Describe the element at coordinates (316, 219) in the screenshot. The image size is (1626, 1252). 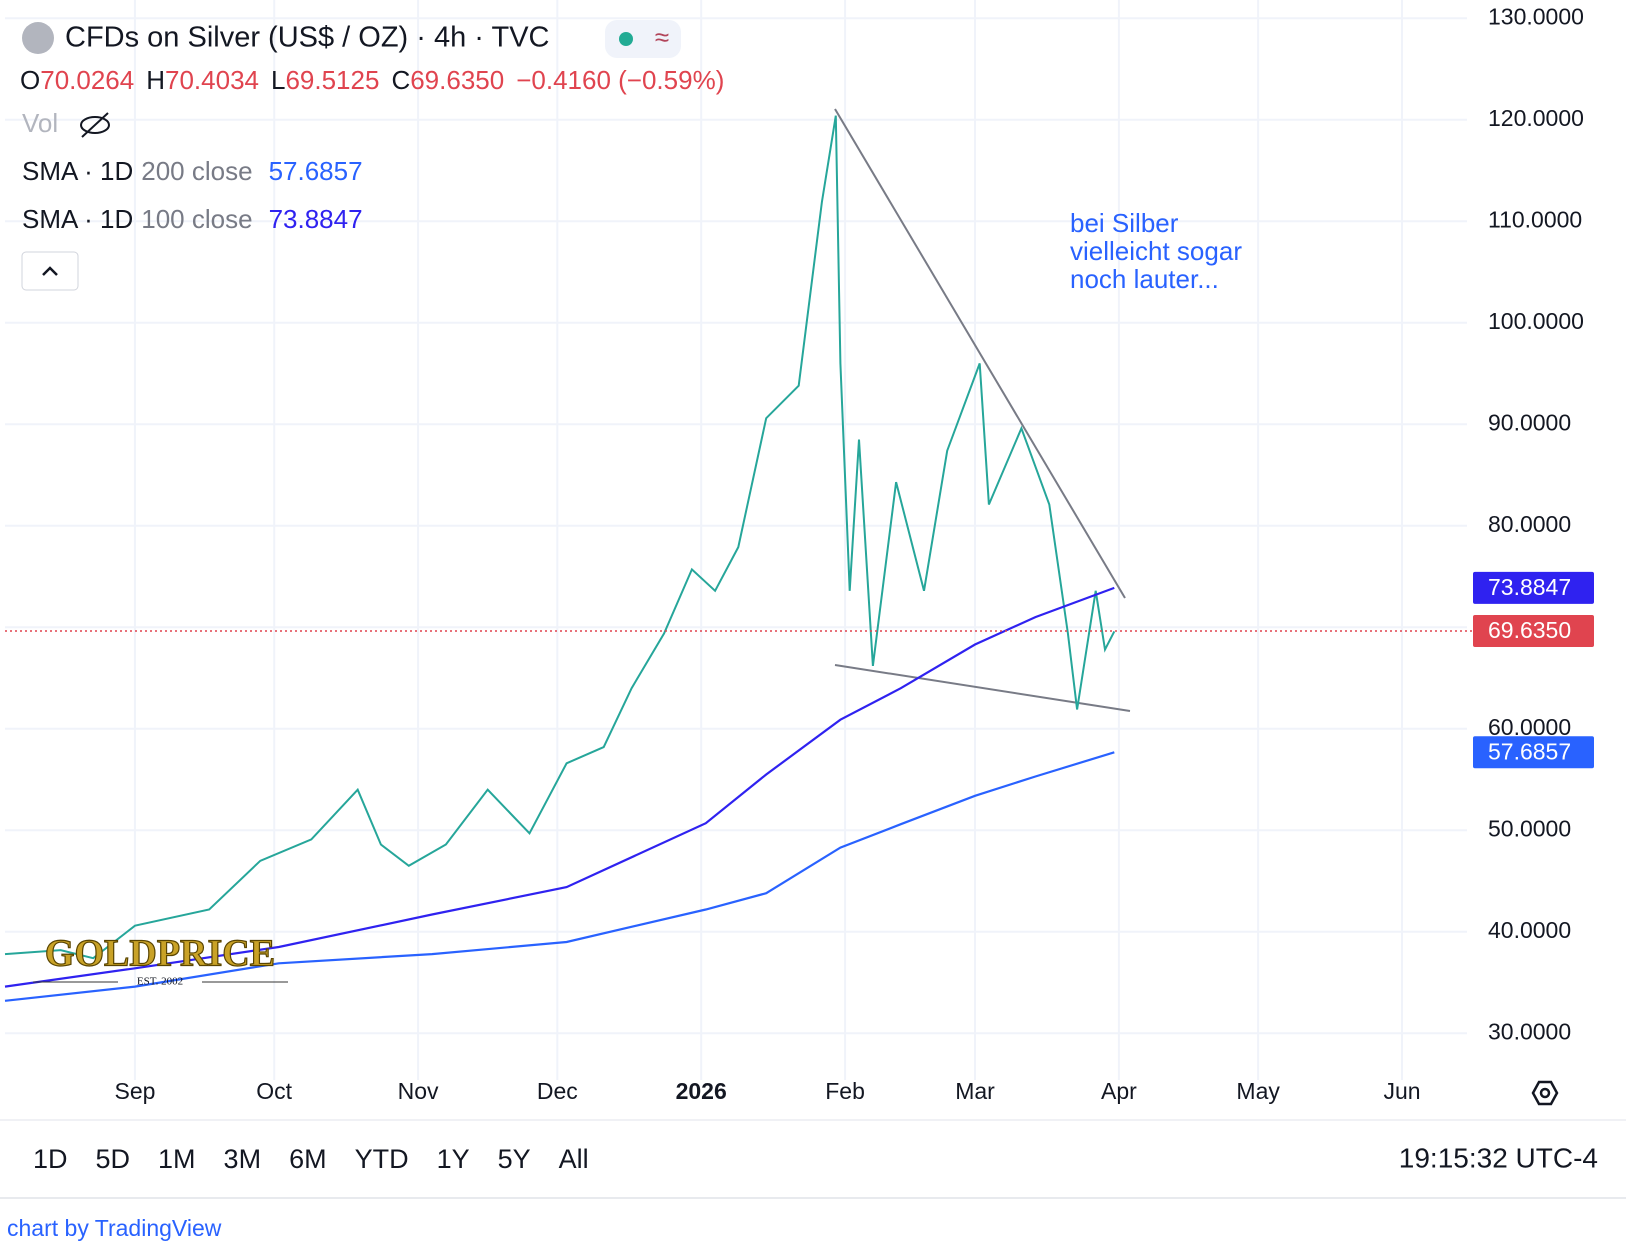
I see `indicator-value: 73.8847` at that location.